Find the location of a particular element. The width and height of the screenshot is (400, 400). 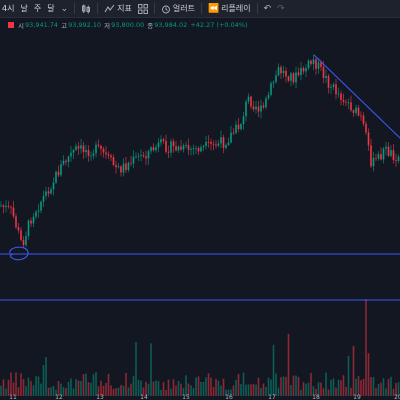

layout-grid-button is located at coordinates (143, 8).